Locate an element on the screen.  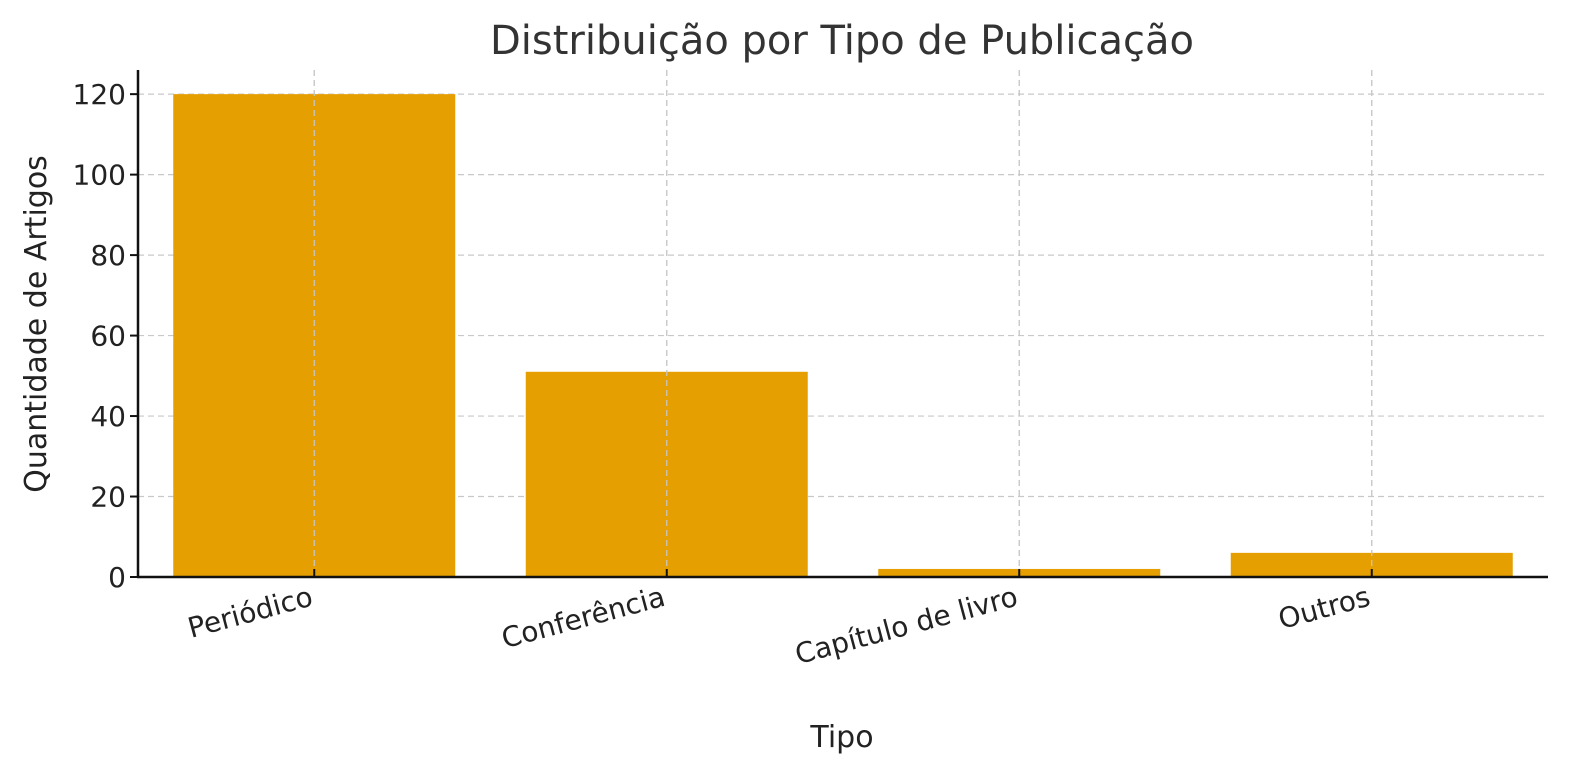
chart-title: Distribuição por Tipo de Publicação is located at coordinates (842, 41).